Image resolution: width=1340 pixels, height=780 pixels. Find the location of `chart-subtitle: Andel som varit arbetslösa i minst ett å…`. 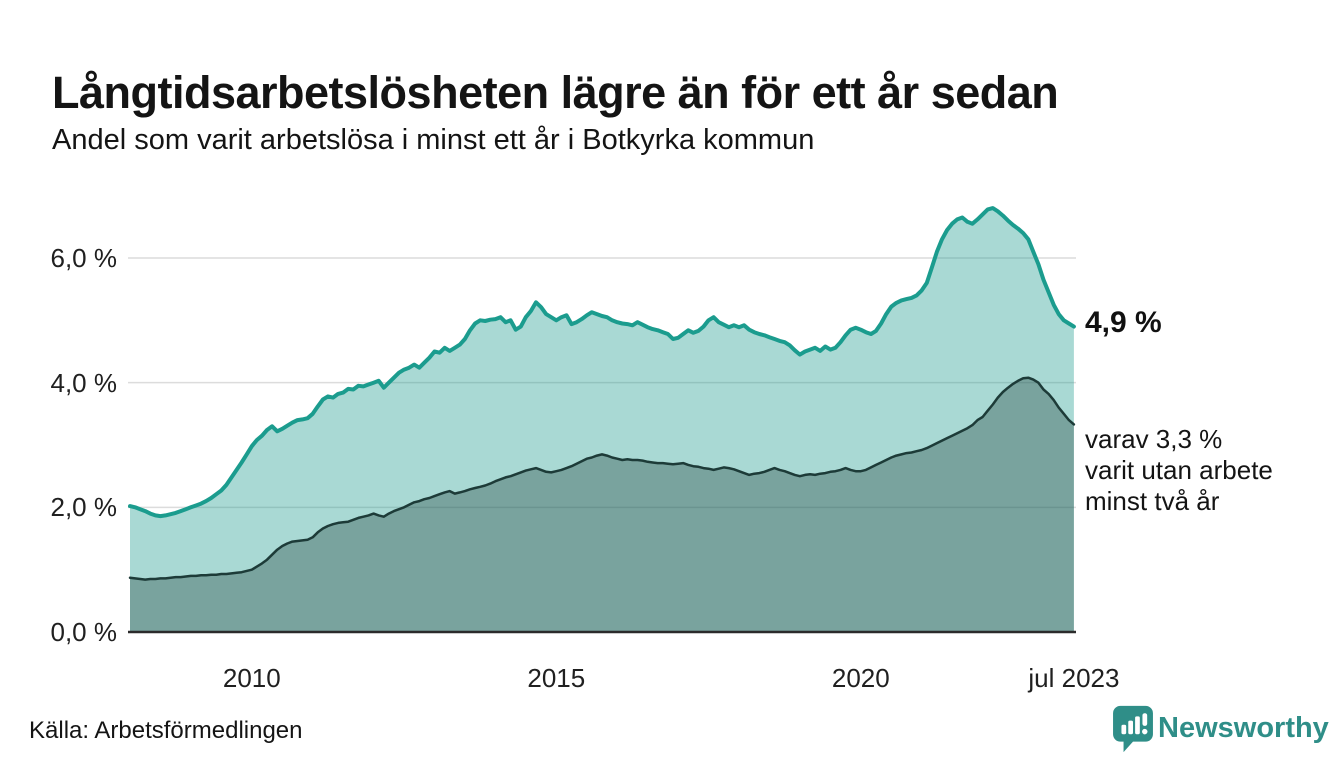

chart-subtitle: Andel som varit arbetslösa i minst ett å… is located at coordinates (433, 140).